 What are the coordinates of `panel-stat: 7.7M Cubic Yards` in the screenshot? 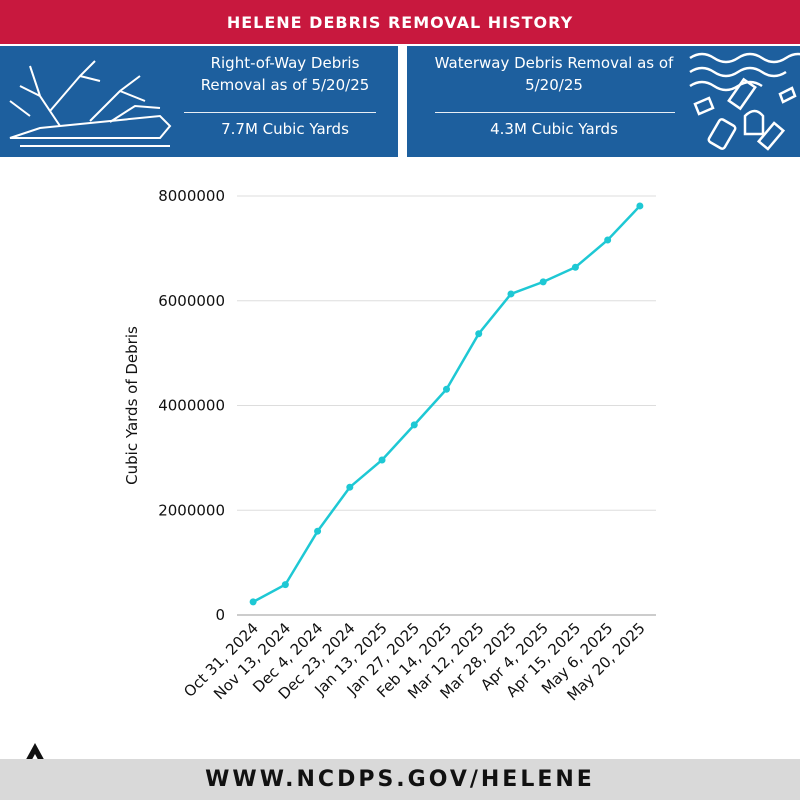 It's located at (285, 129).